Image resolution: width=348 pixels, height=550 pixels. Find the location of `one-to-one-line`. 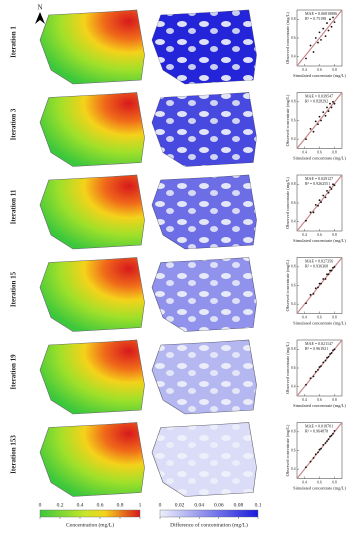

one-to-one-line is located at coordinates (319, 450).